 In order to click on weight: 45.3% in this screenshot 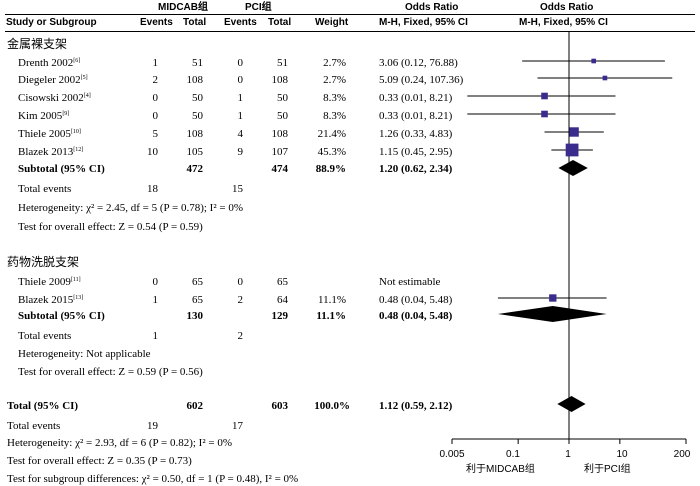, I will do `click(331, 152)`.